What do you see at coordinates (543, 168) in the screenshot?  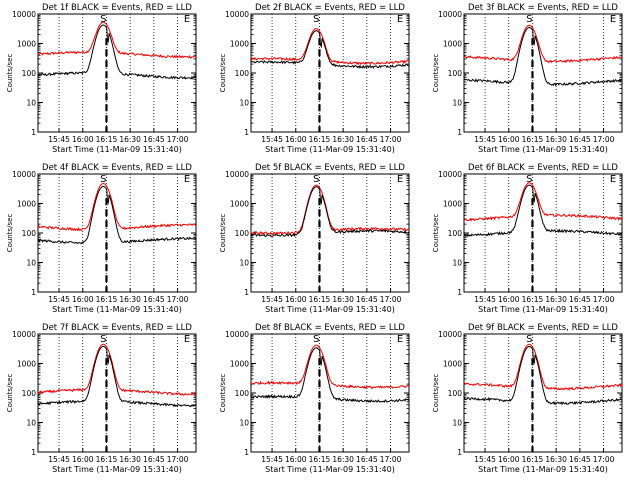 I see `panel-title: Det 6f BLACK = Events, RED = LLD` at bounding box center [543, 168].